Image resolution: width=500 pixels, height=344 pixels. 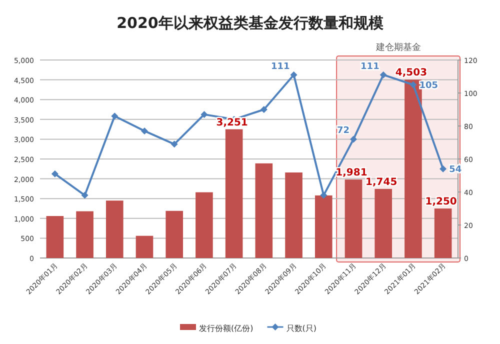 I want to click on band-label: 建仓期基金, so click(x=397, y=47).